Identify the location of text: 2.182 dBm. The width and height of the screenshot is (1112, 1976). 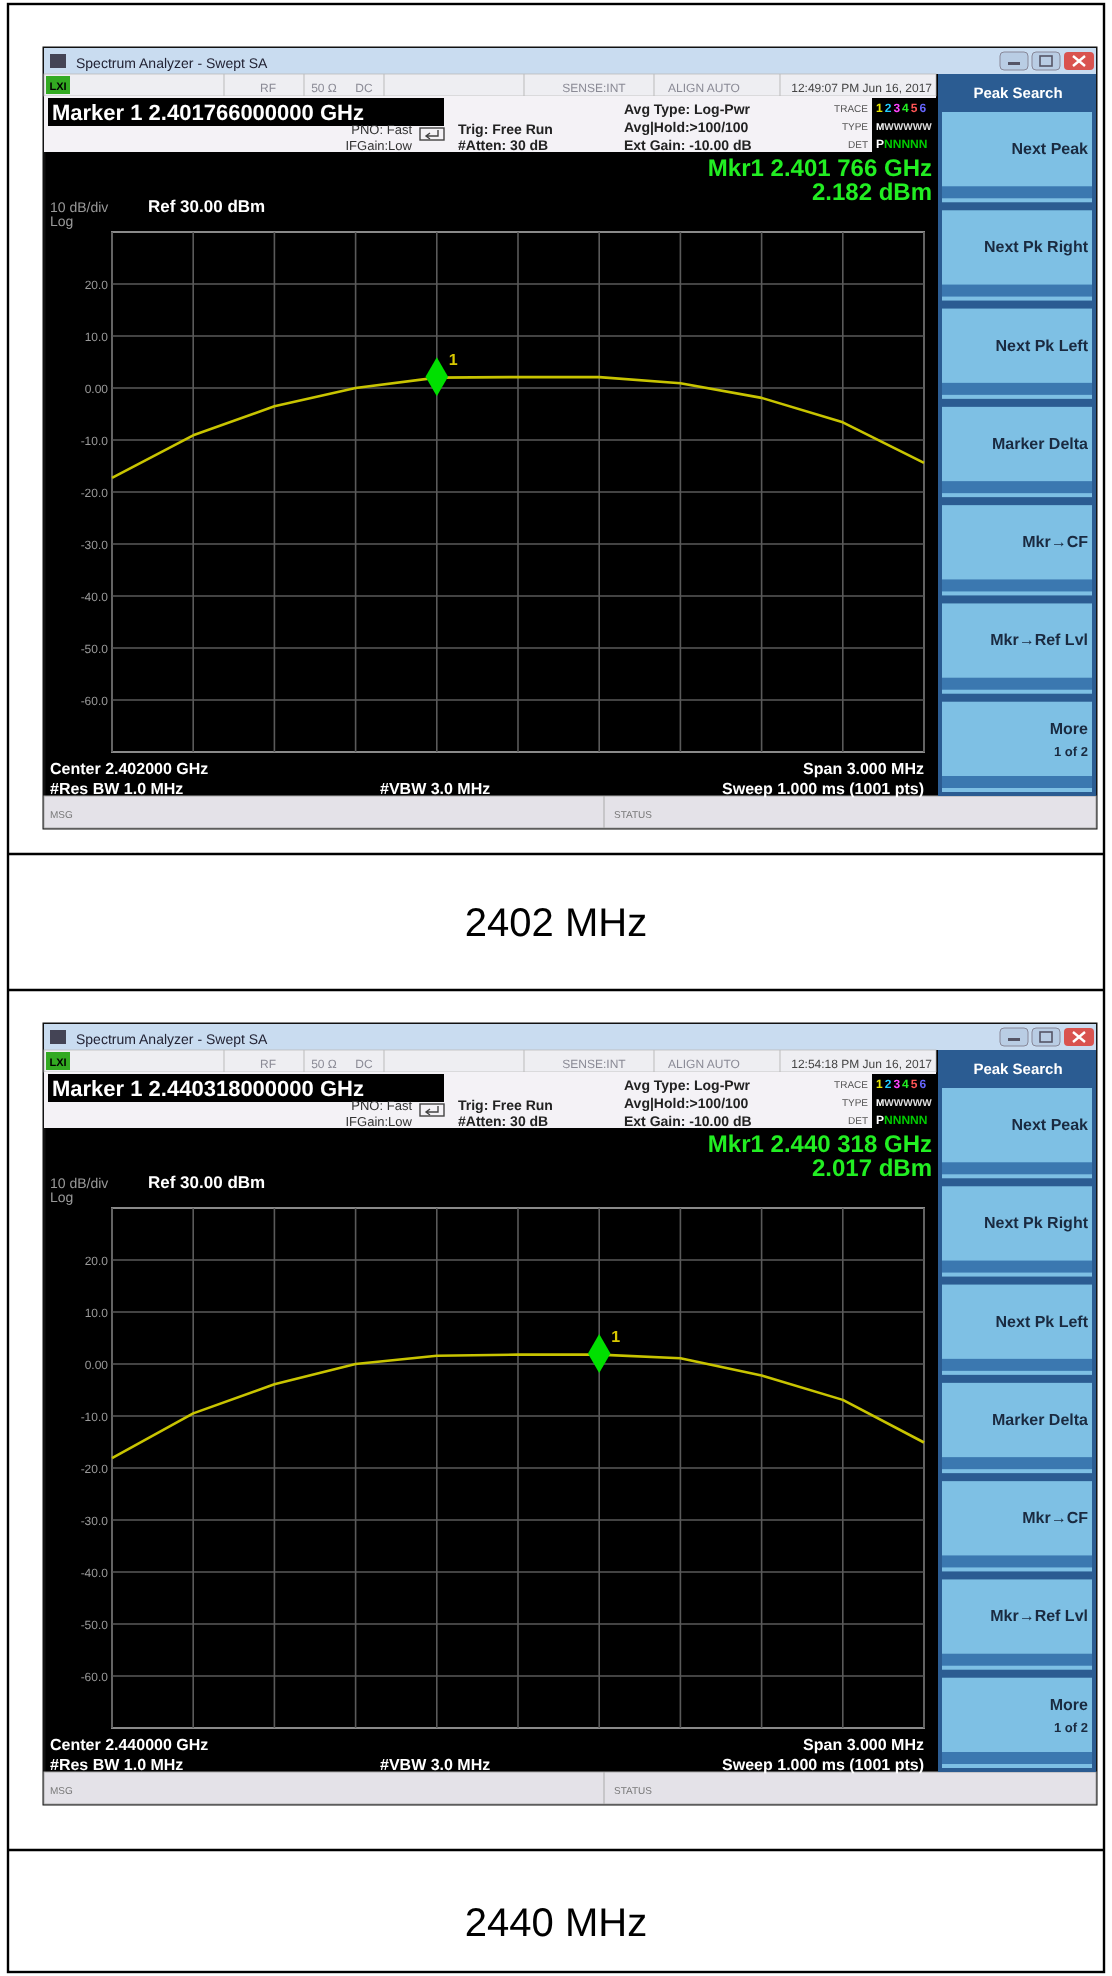
(871, 192).